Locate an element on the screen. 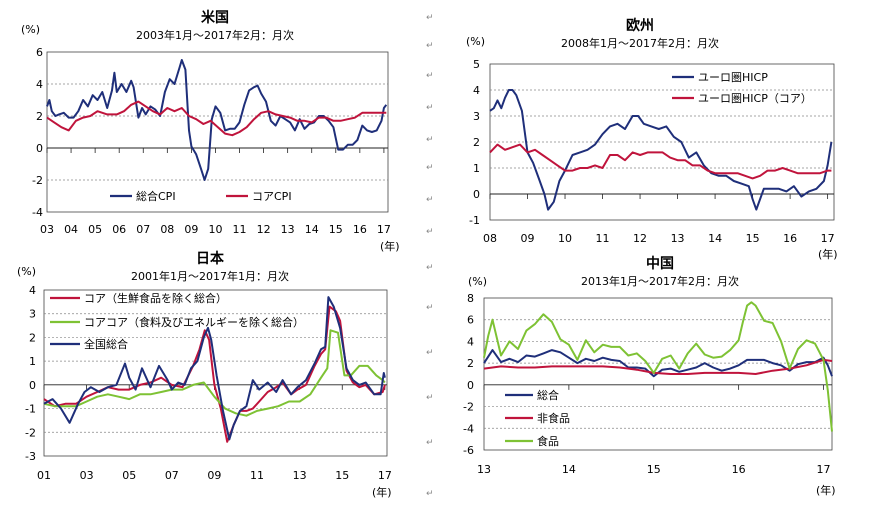 The height and width of the screenshot is (505, 869). y-tick-label: 5 is located at coordinates (476, 64).